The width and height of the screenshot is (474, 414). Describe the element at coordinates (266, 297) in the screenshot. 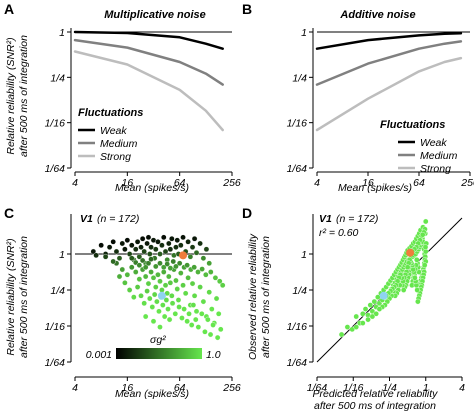

I see `panel-d-ylabel-line2: after 500 ms of integration` at that location.